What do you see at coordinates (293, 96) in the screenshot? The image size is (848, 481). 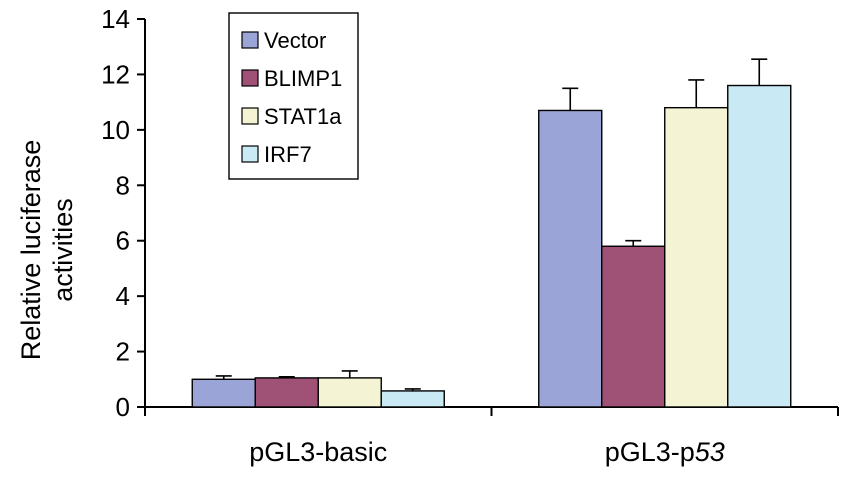 I see `legend: Vector BLIMP1 STAT1a IRF7` at bounding box center [293, 96].